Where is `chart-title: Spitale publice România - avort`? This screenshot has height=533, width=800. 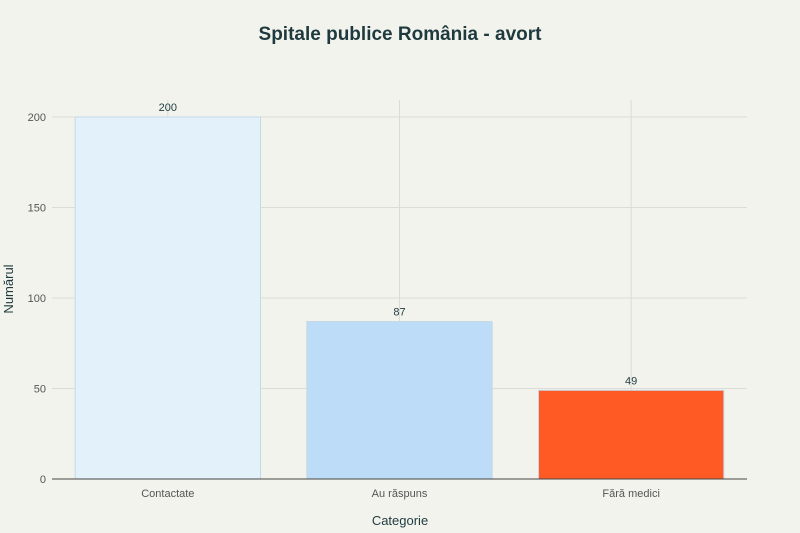
chart-title: Spitale publice România - avort is located at coordinates (401, 34).